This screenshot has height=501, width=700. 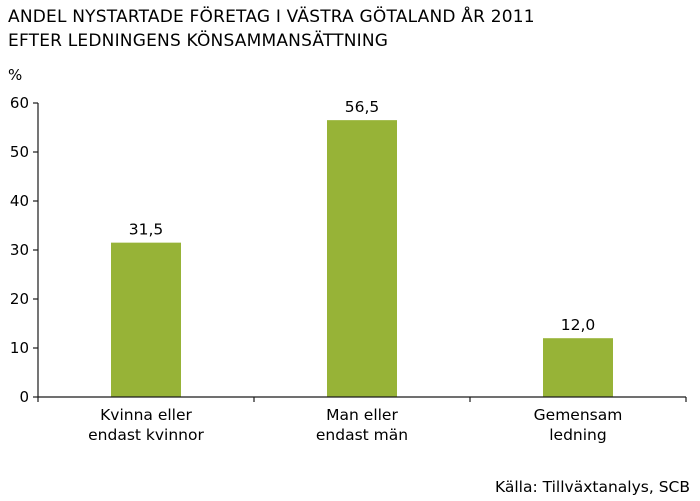 I want to click on bar-value-label: 12,0, so click(x=578, y=325).